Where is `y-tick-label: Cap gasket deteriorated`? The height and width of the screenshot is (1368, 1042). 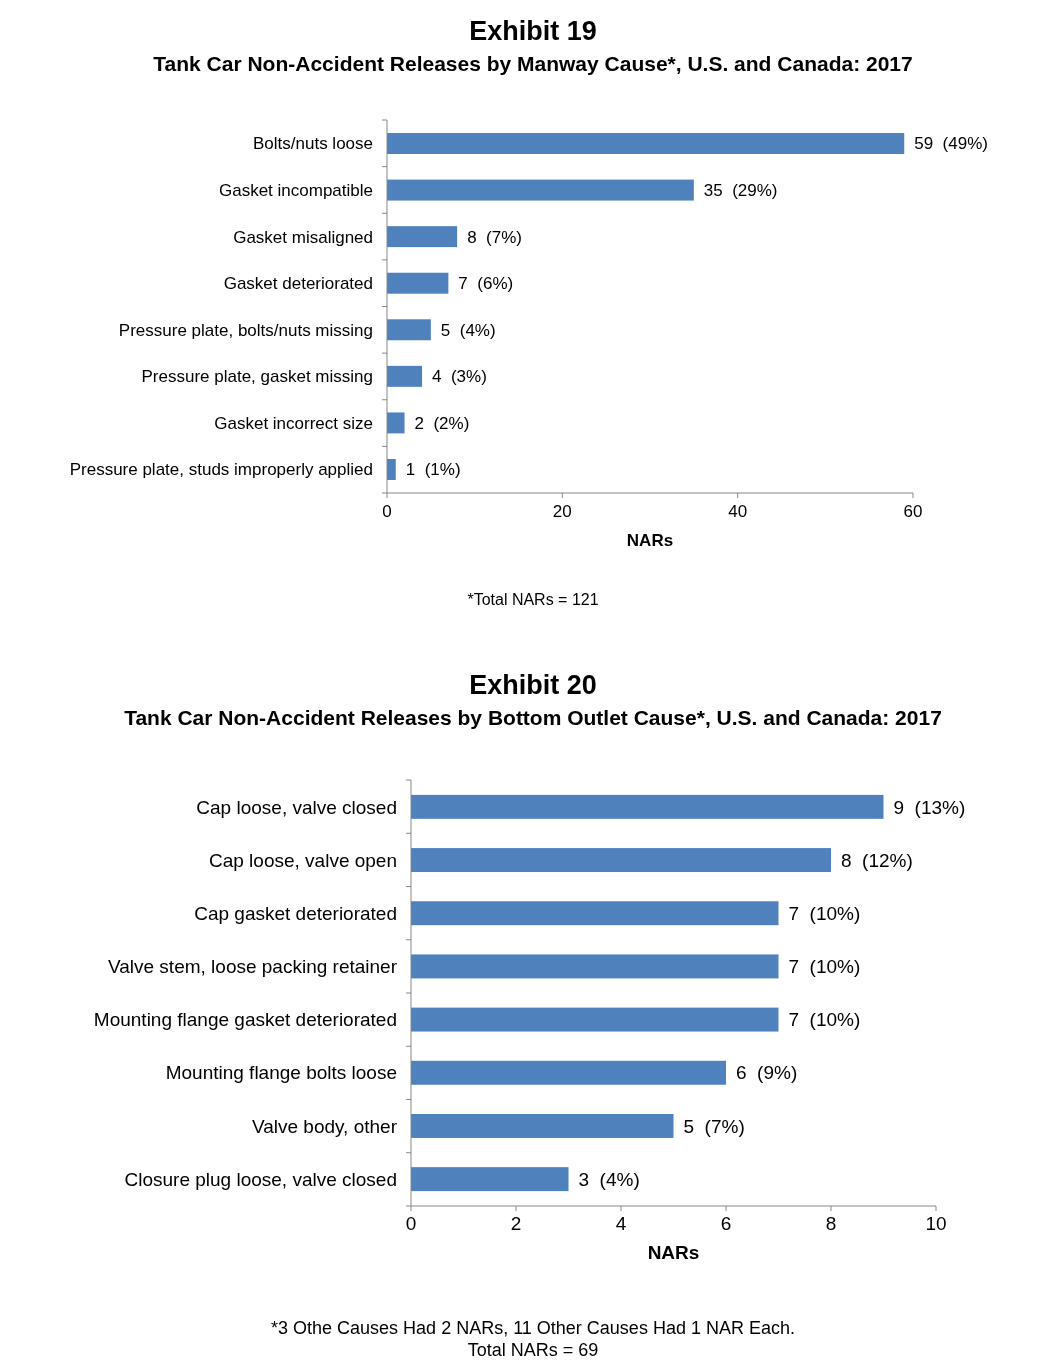
y-tick-label: Cap gasket deteriorated is located at coordinates (295, 913).